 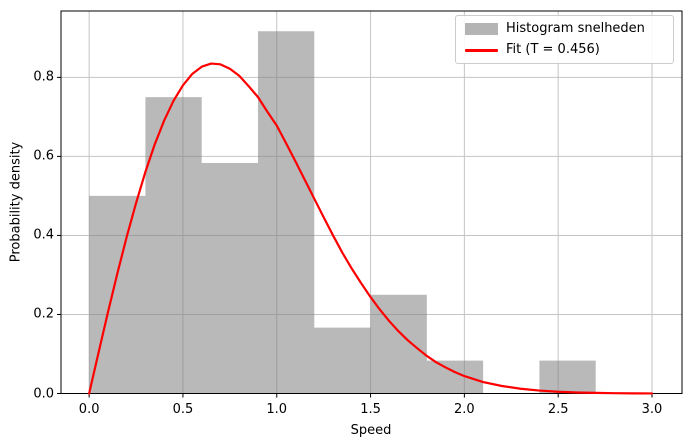 I want to click on x-tick-label: 1.0, so click(x=277, y=409).